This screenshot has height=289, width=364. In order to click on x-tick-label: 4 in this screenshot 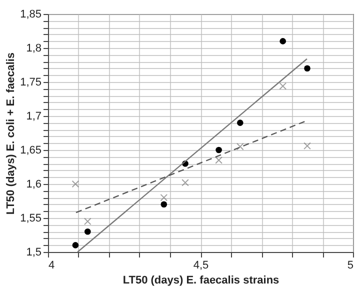, I will do `click(51, 266)`.